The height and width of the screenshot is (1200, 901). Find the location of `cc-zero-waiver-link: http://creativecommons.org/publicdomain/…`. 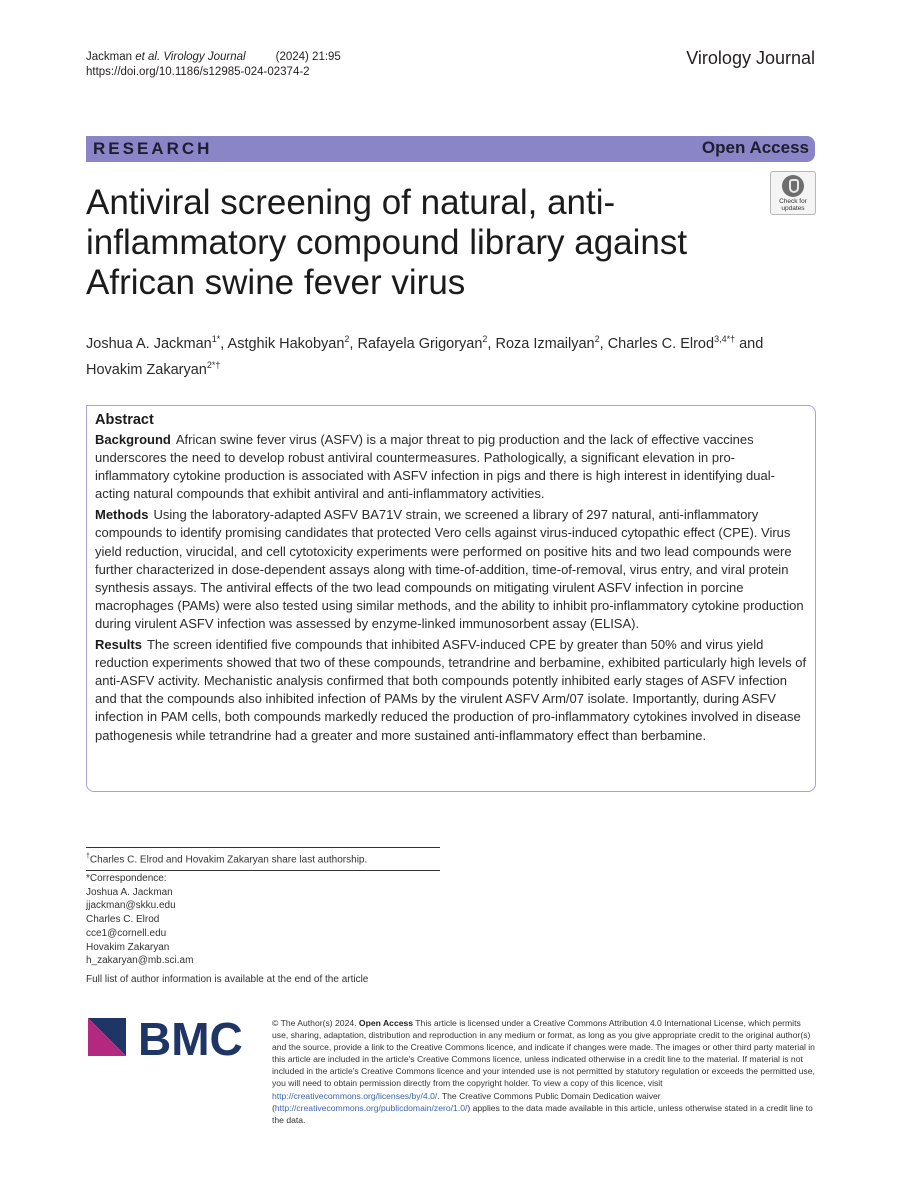

cc-zero-waiver-link: http://creativecommons.org/publicdomain/… is located at coordinates (371, 1107).